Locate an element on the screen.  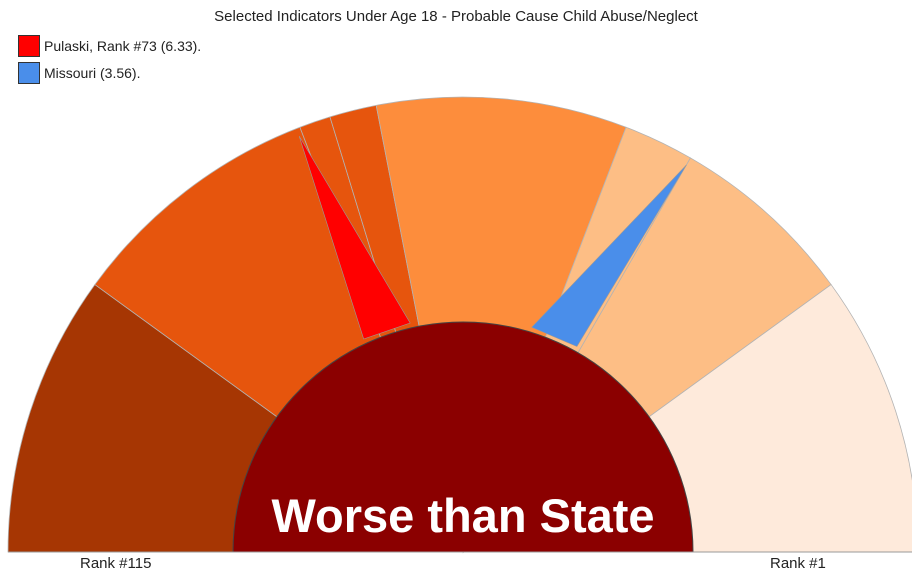
legend-swatch-pulaski is located at coordinates (29, 46).